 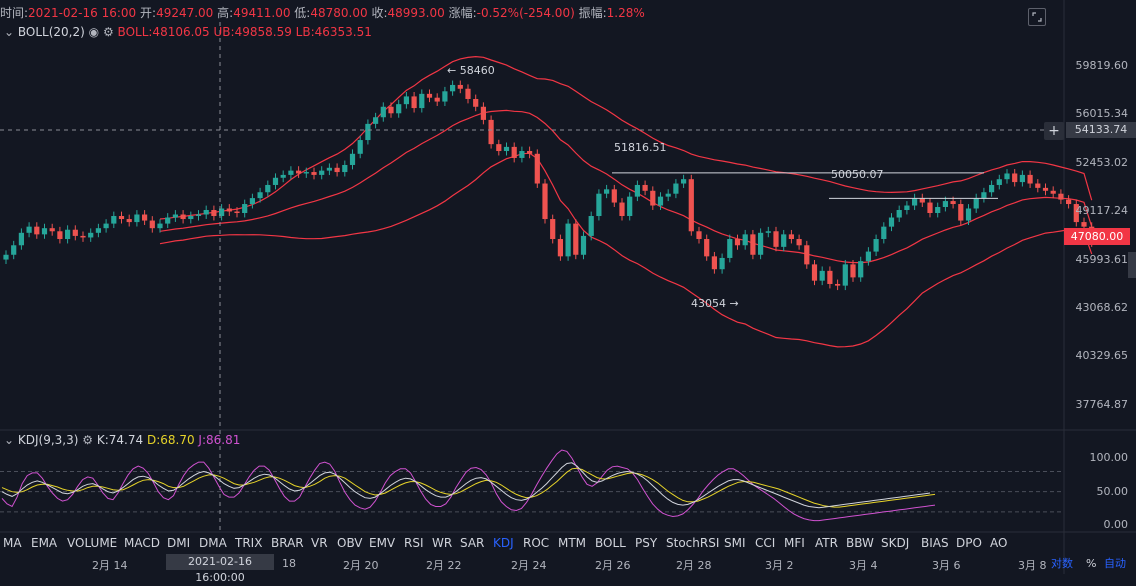 I want to click on collapse-chevron-icon: ⌄, so click(x=9, y=32).